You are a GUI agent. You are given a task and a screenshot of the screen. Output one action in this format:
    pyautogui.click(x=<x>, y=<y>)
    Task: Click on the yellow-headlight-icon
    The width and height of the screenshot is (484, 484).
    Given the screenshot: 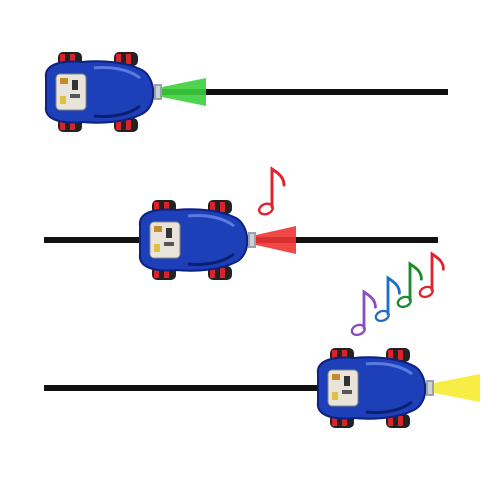 What is the action you would take?
    pyautogui.click(x=457, y=388)
    